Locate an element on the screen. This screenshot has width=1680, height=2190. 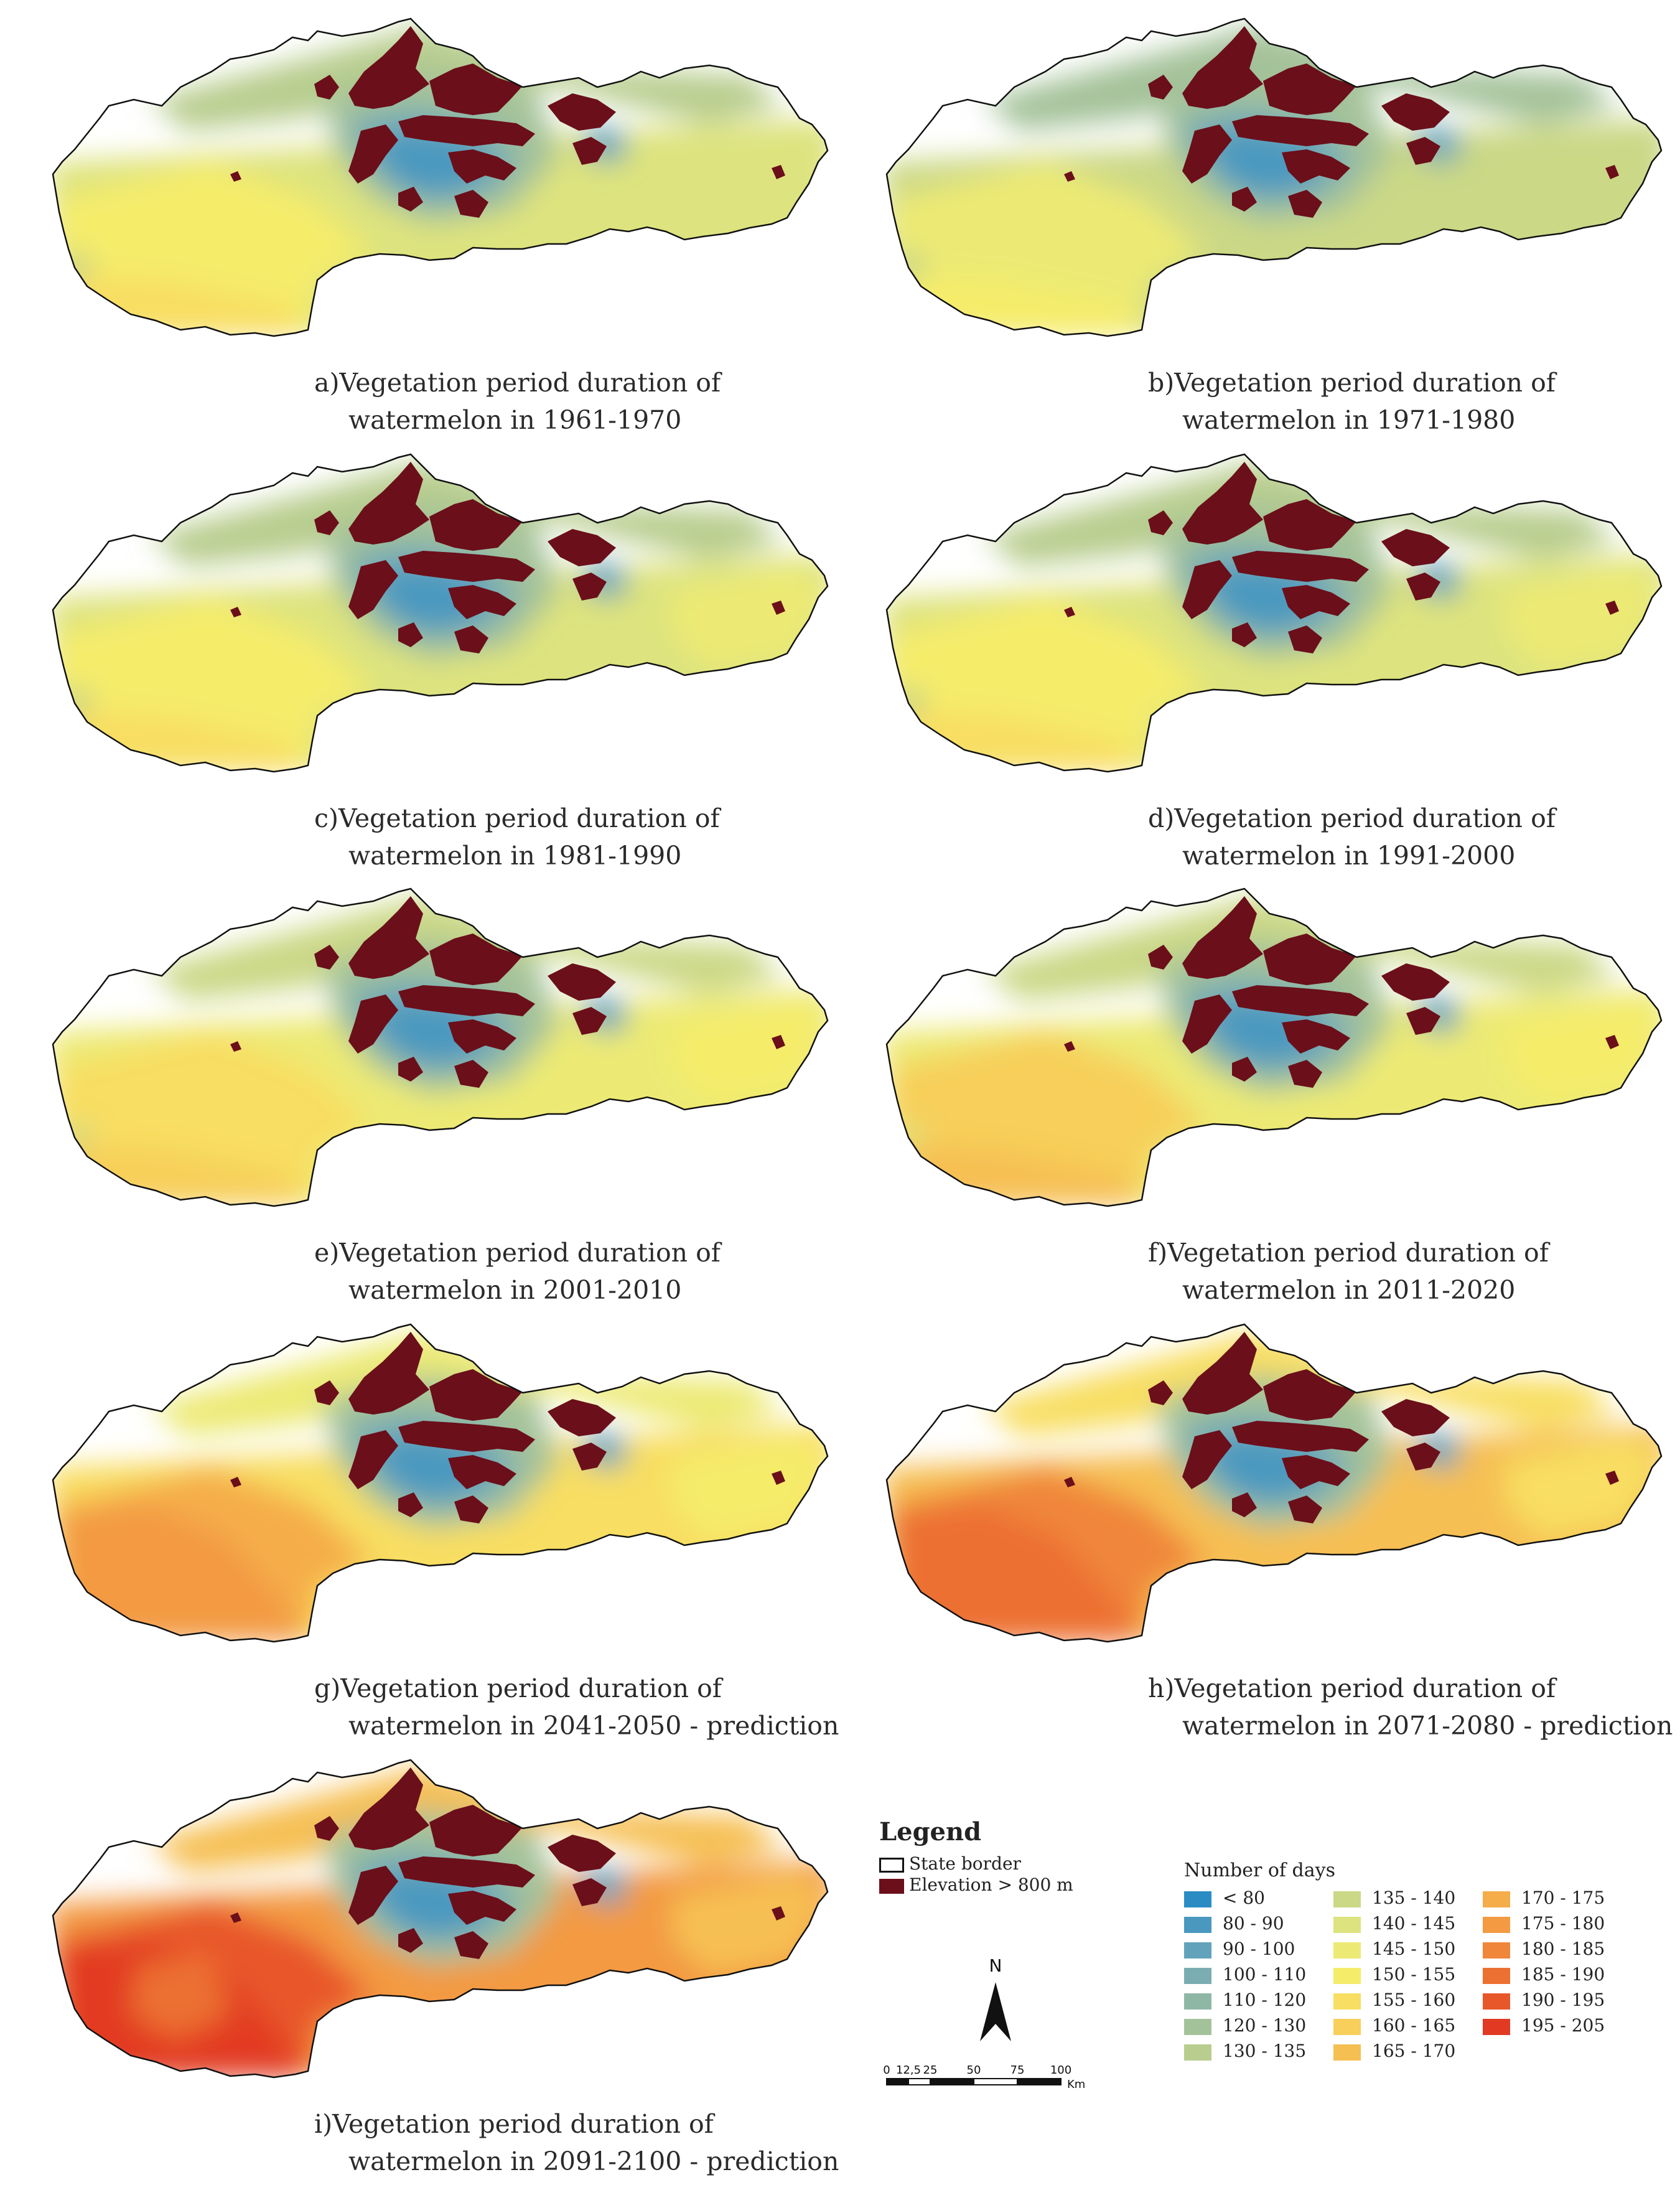
caption-line2: watermelon in 1991-2000 is located at coordinates (1349, 856).